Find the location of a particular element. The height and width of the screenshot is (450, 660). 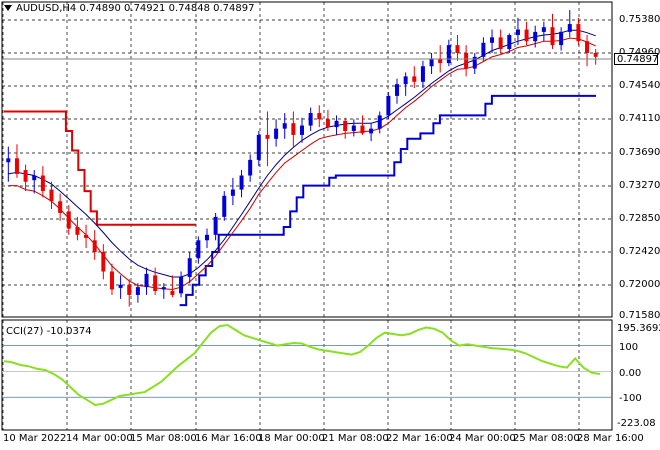

price-axis-label: 0.73270 is located at coordinates (639, 185).